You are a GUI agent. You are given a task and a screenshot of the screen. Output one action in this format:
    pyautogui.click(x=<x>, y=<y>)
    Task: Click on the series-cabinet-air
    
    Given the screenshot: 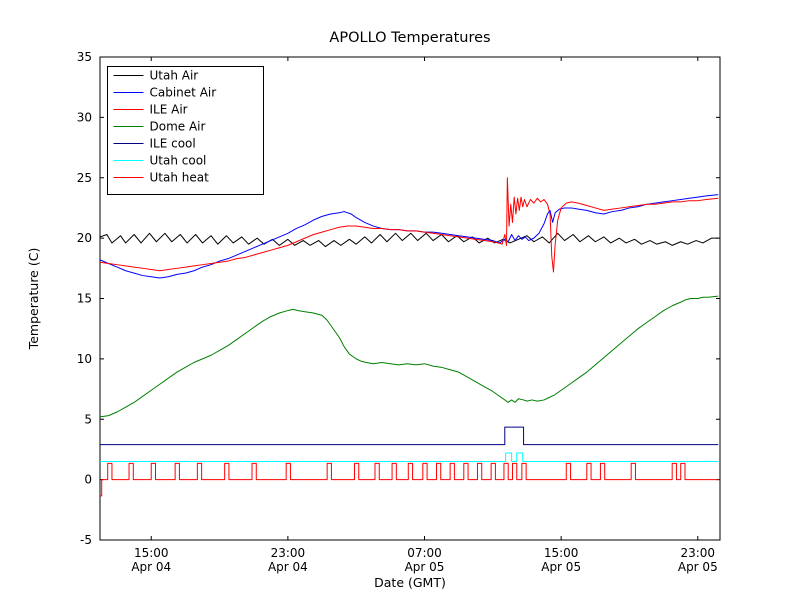 What is the action you would take?
    pyautogui.click(x=409, y=236)
    